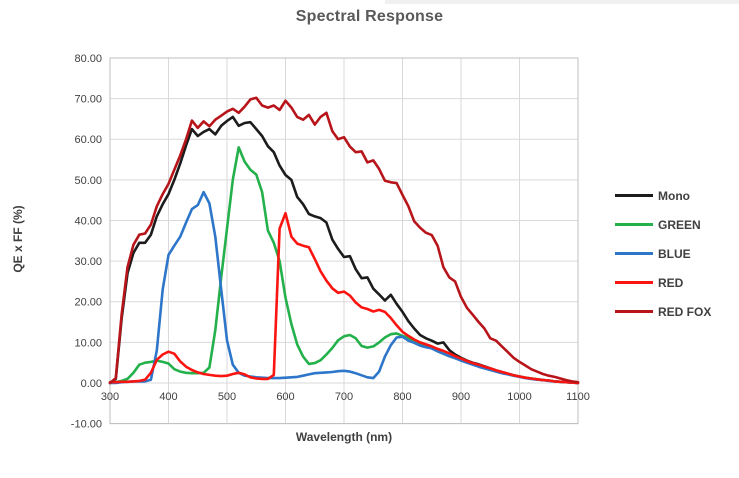  What do you see at coordinates (168, 397) in the screenshot?
I see `x-tick-label-400: 400` at bounding box center [168, 397].